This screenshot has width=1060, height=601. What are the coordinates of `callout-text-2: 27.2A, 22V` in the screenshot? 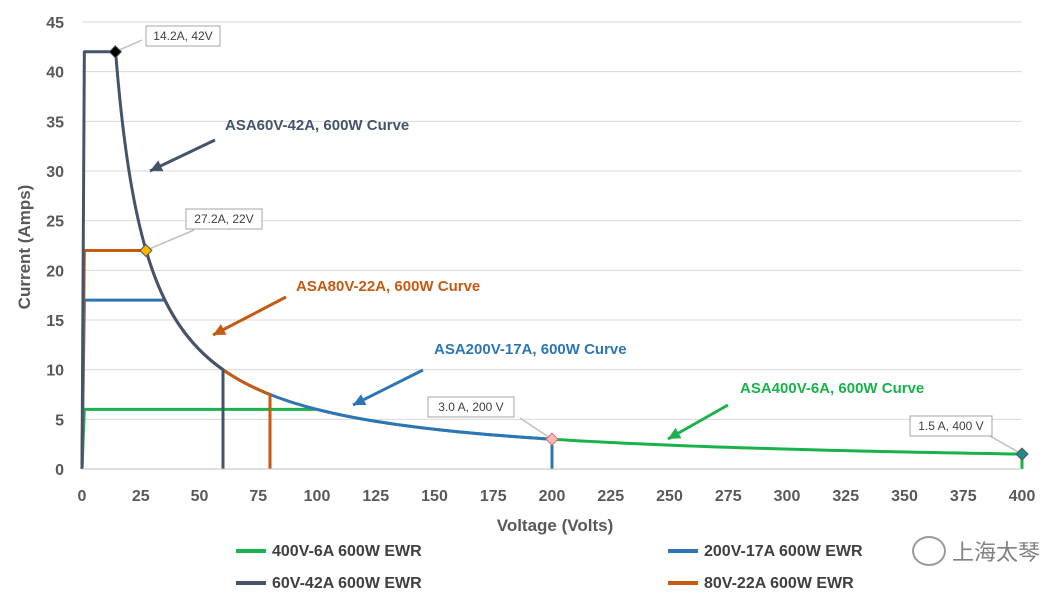 It's located at (223, 219).